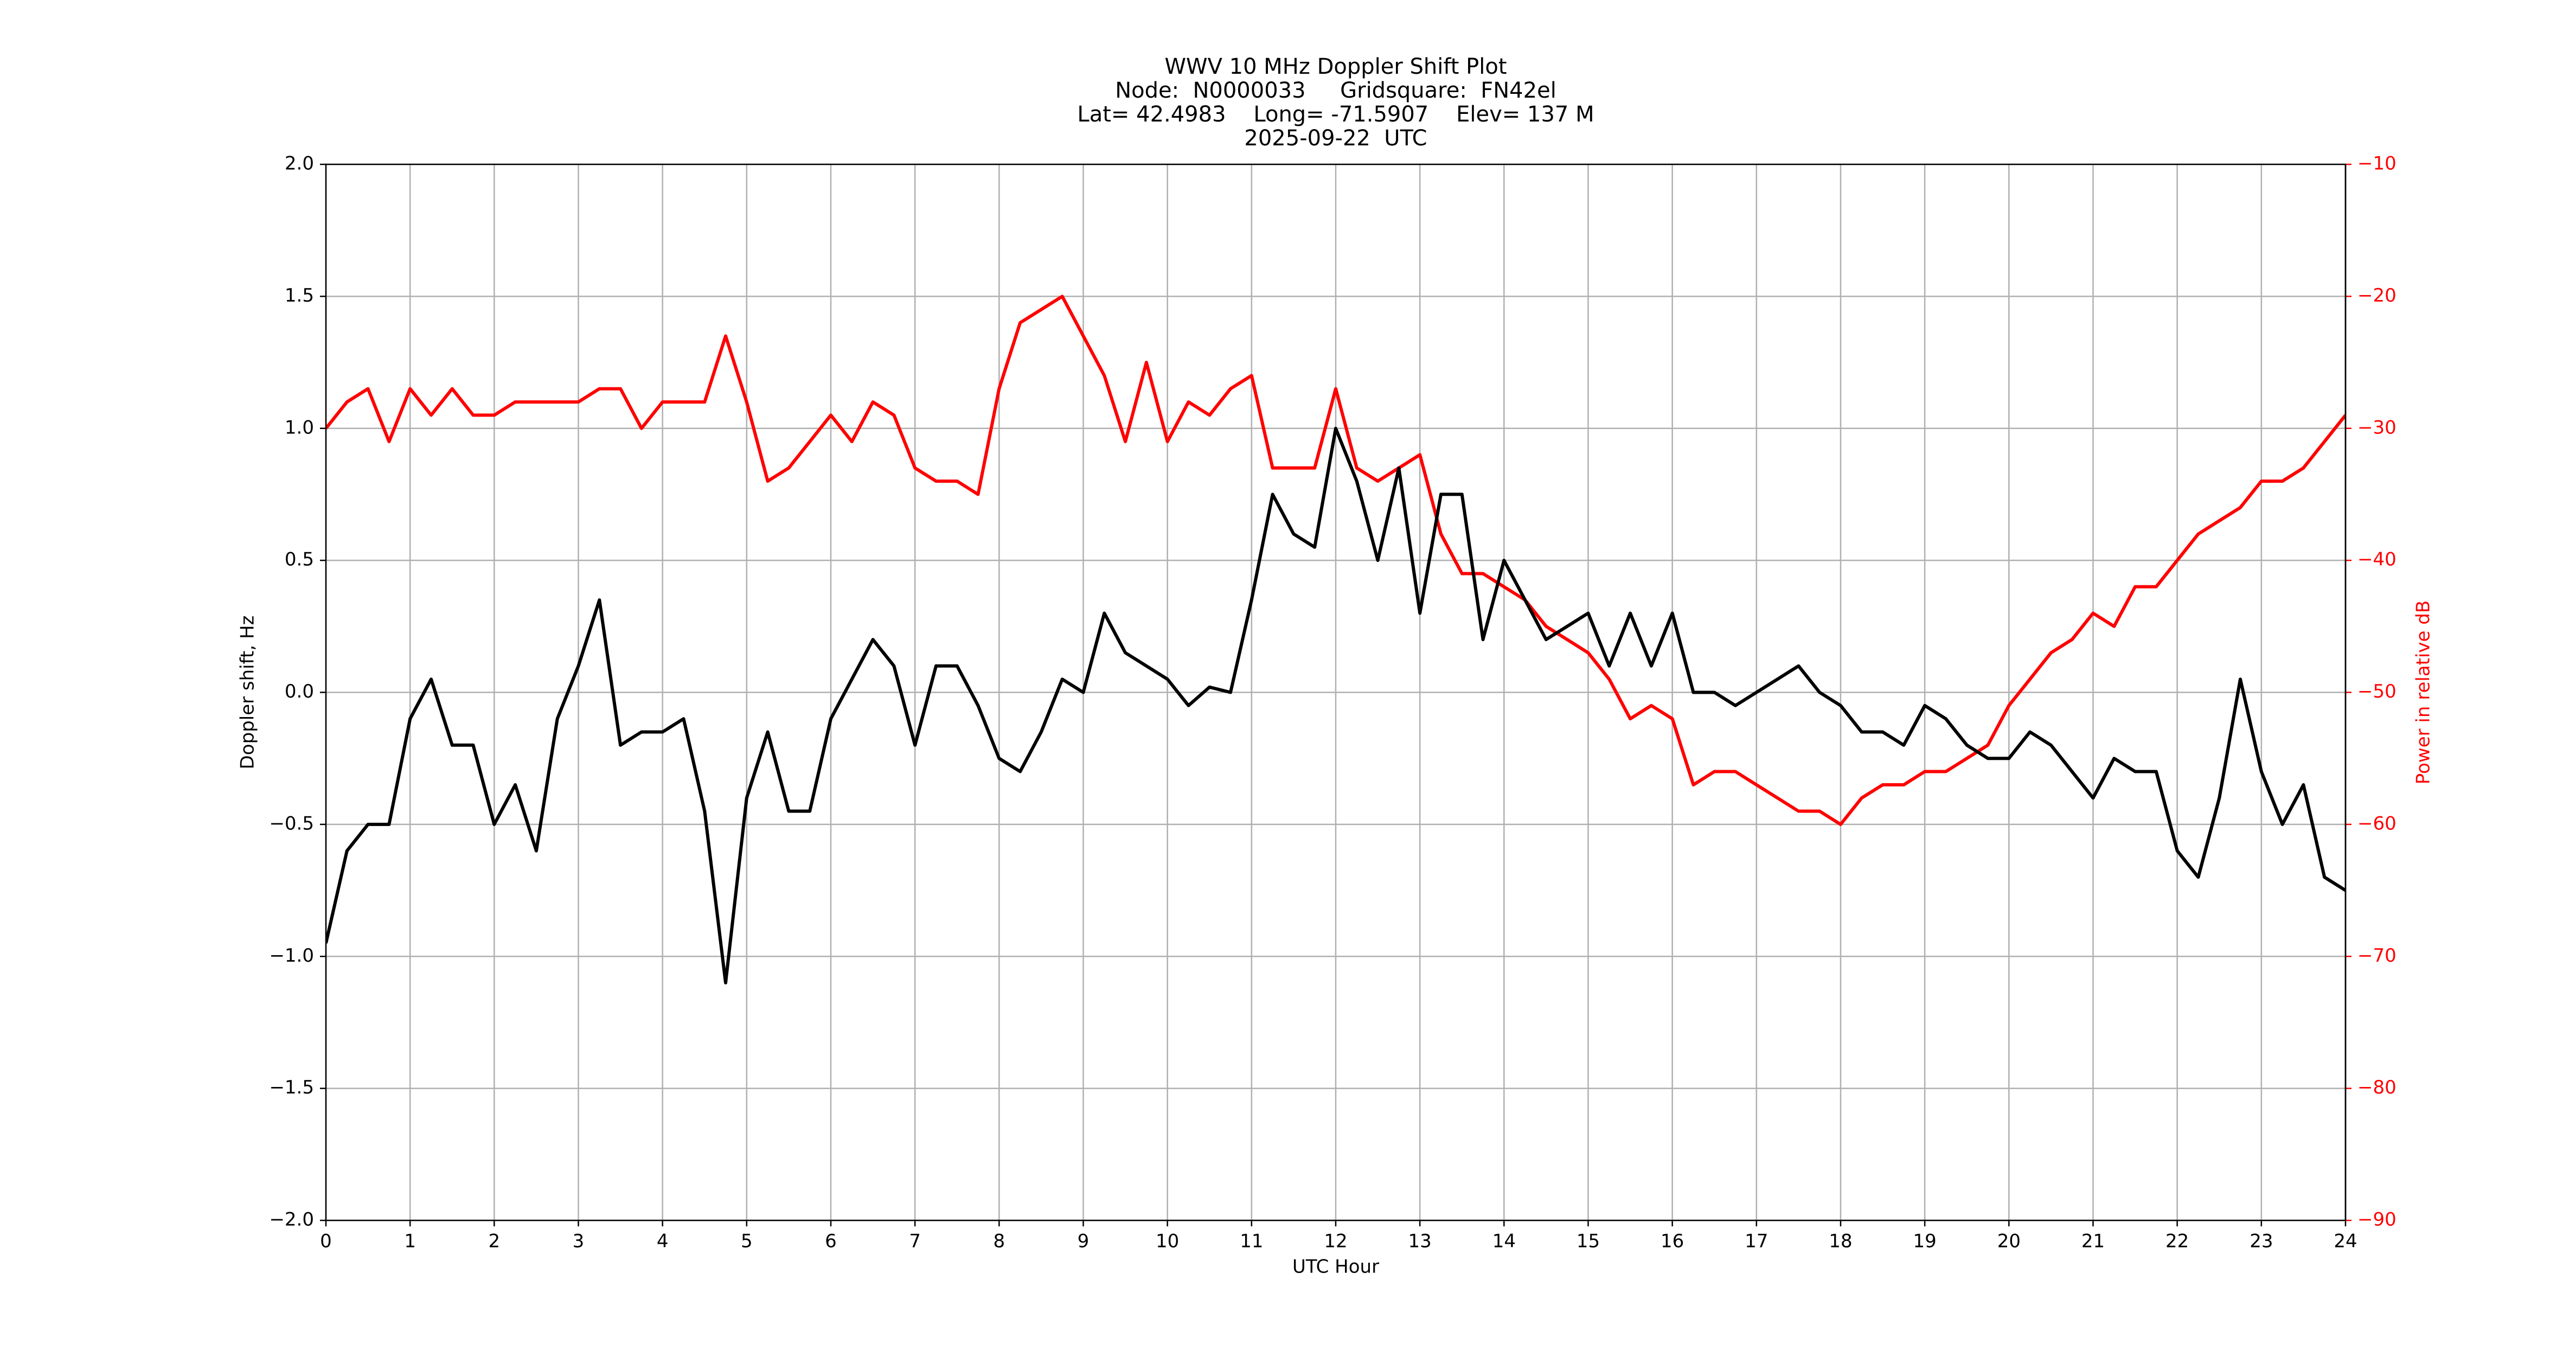 The image size is (2576, 1356). What do you see at coordinates (291, 1087) in the screenshot?
I see `y-tick-label: −1.5` at bounding box center [291, 1087].